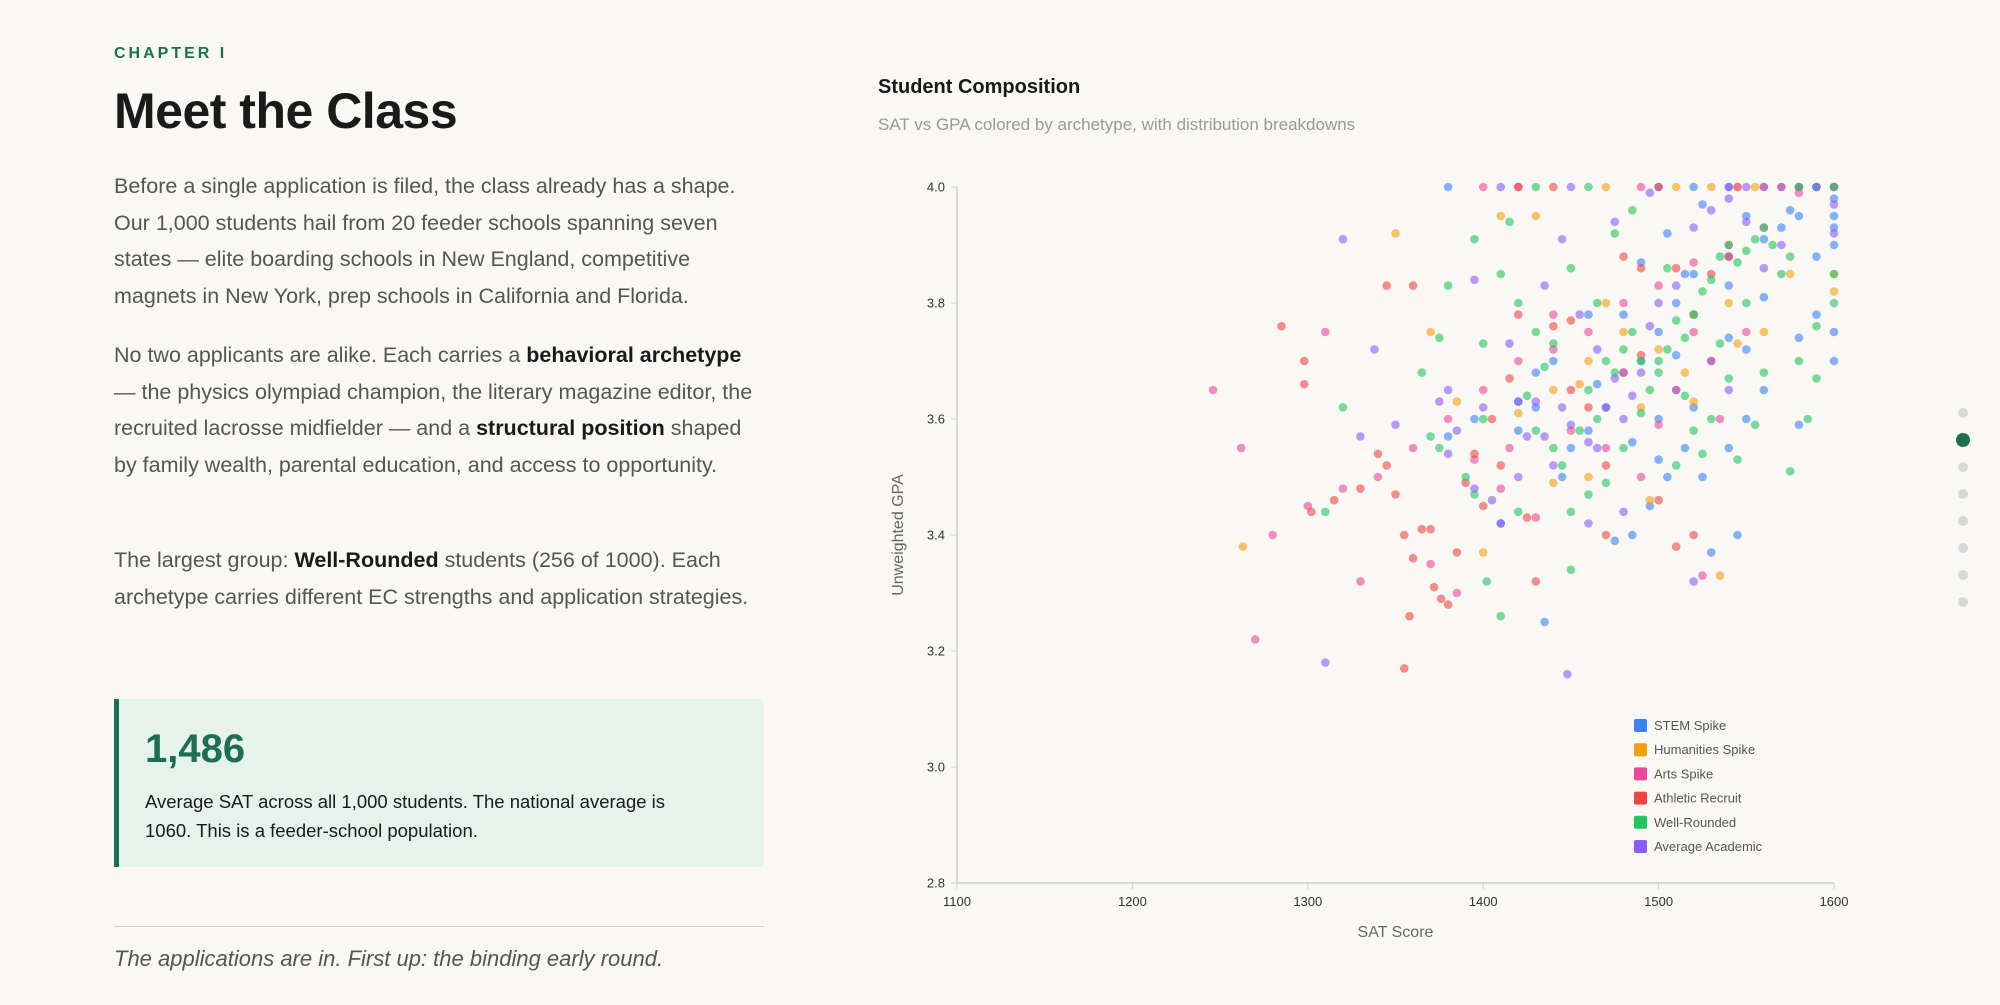 This screenshot has height=1005, width=2000. What do you see at coordinates (439, 926) in the screenshot?
I see `section-divider` at bounding box center [439, 926].